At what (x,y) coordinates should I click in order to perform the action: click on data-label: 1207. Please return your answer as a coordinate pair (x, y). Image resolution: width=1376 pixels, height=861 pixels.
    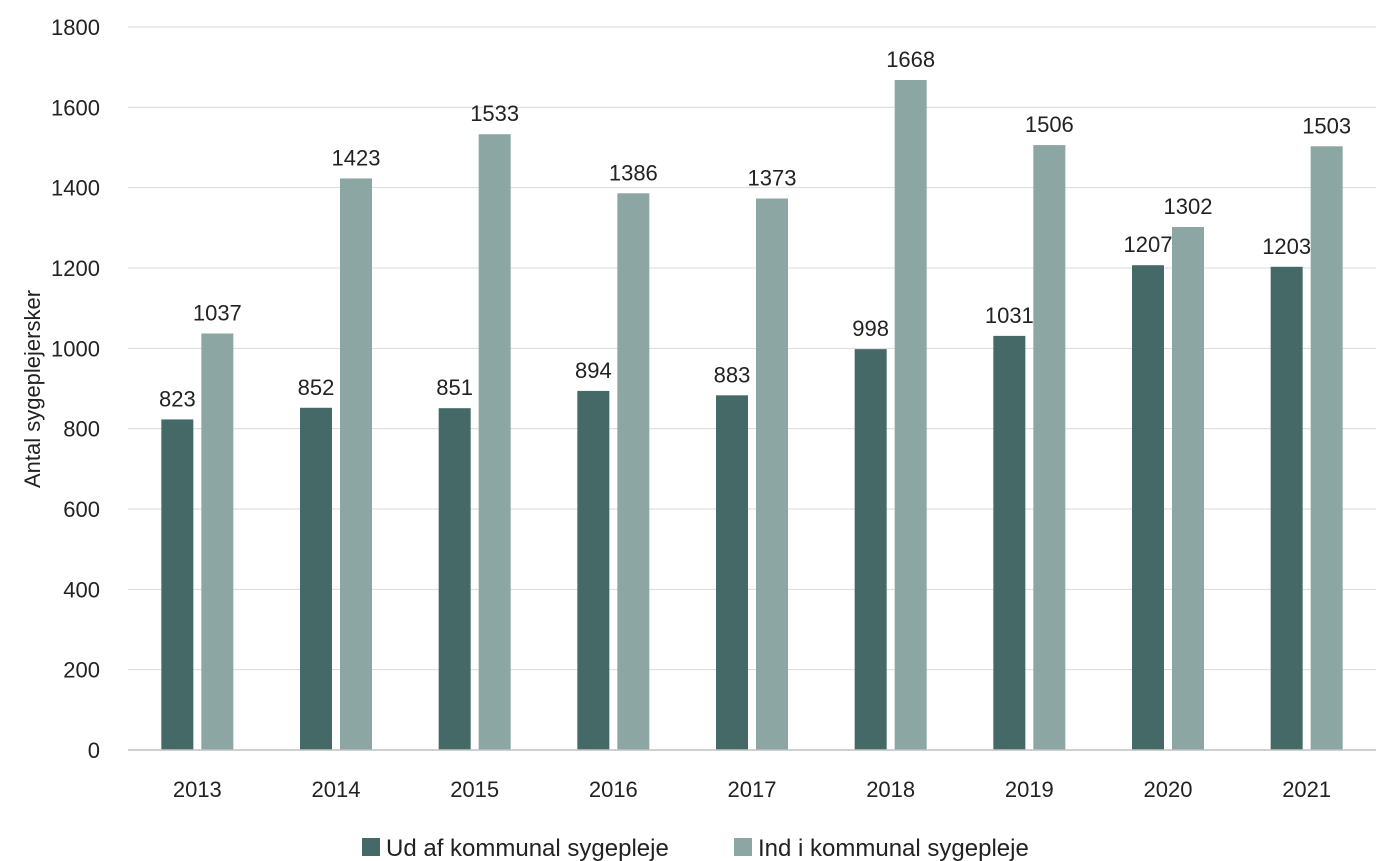
    Looking at the image, I should click on (1148, 244).